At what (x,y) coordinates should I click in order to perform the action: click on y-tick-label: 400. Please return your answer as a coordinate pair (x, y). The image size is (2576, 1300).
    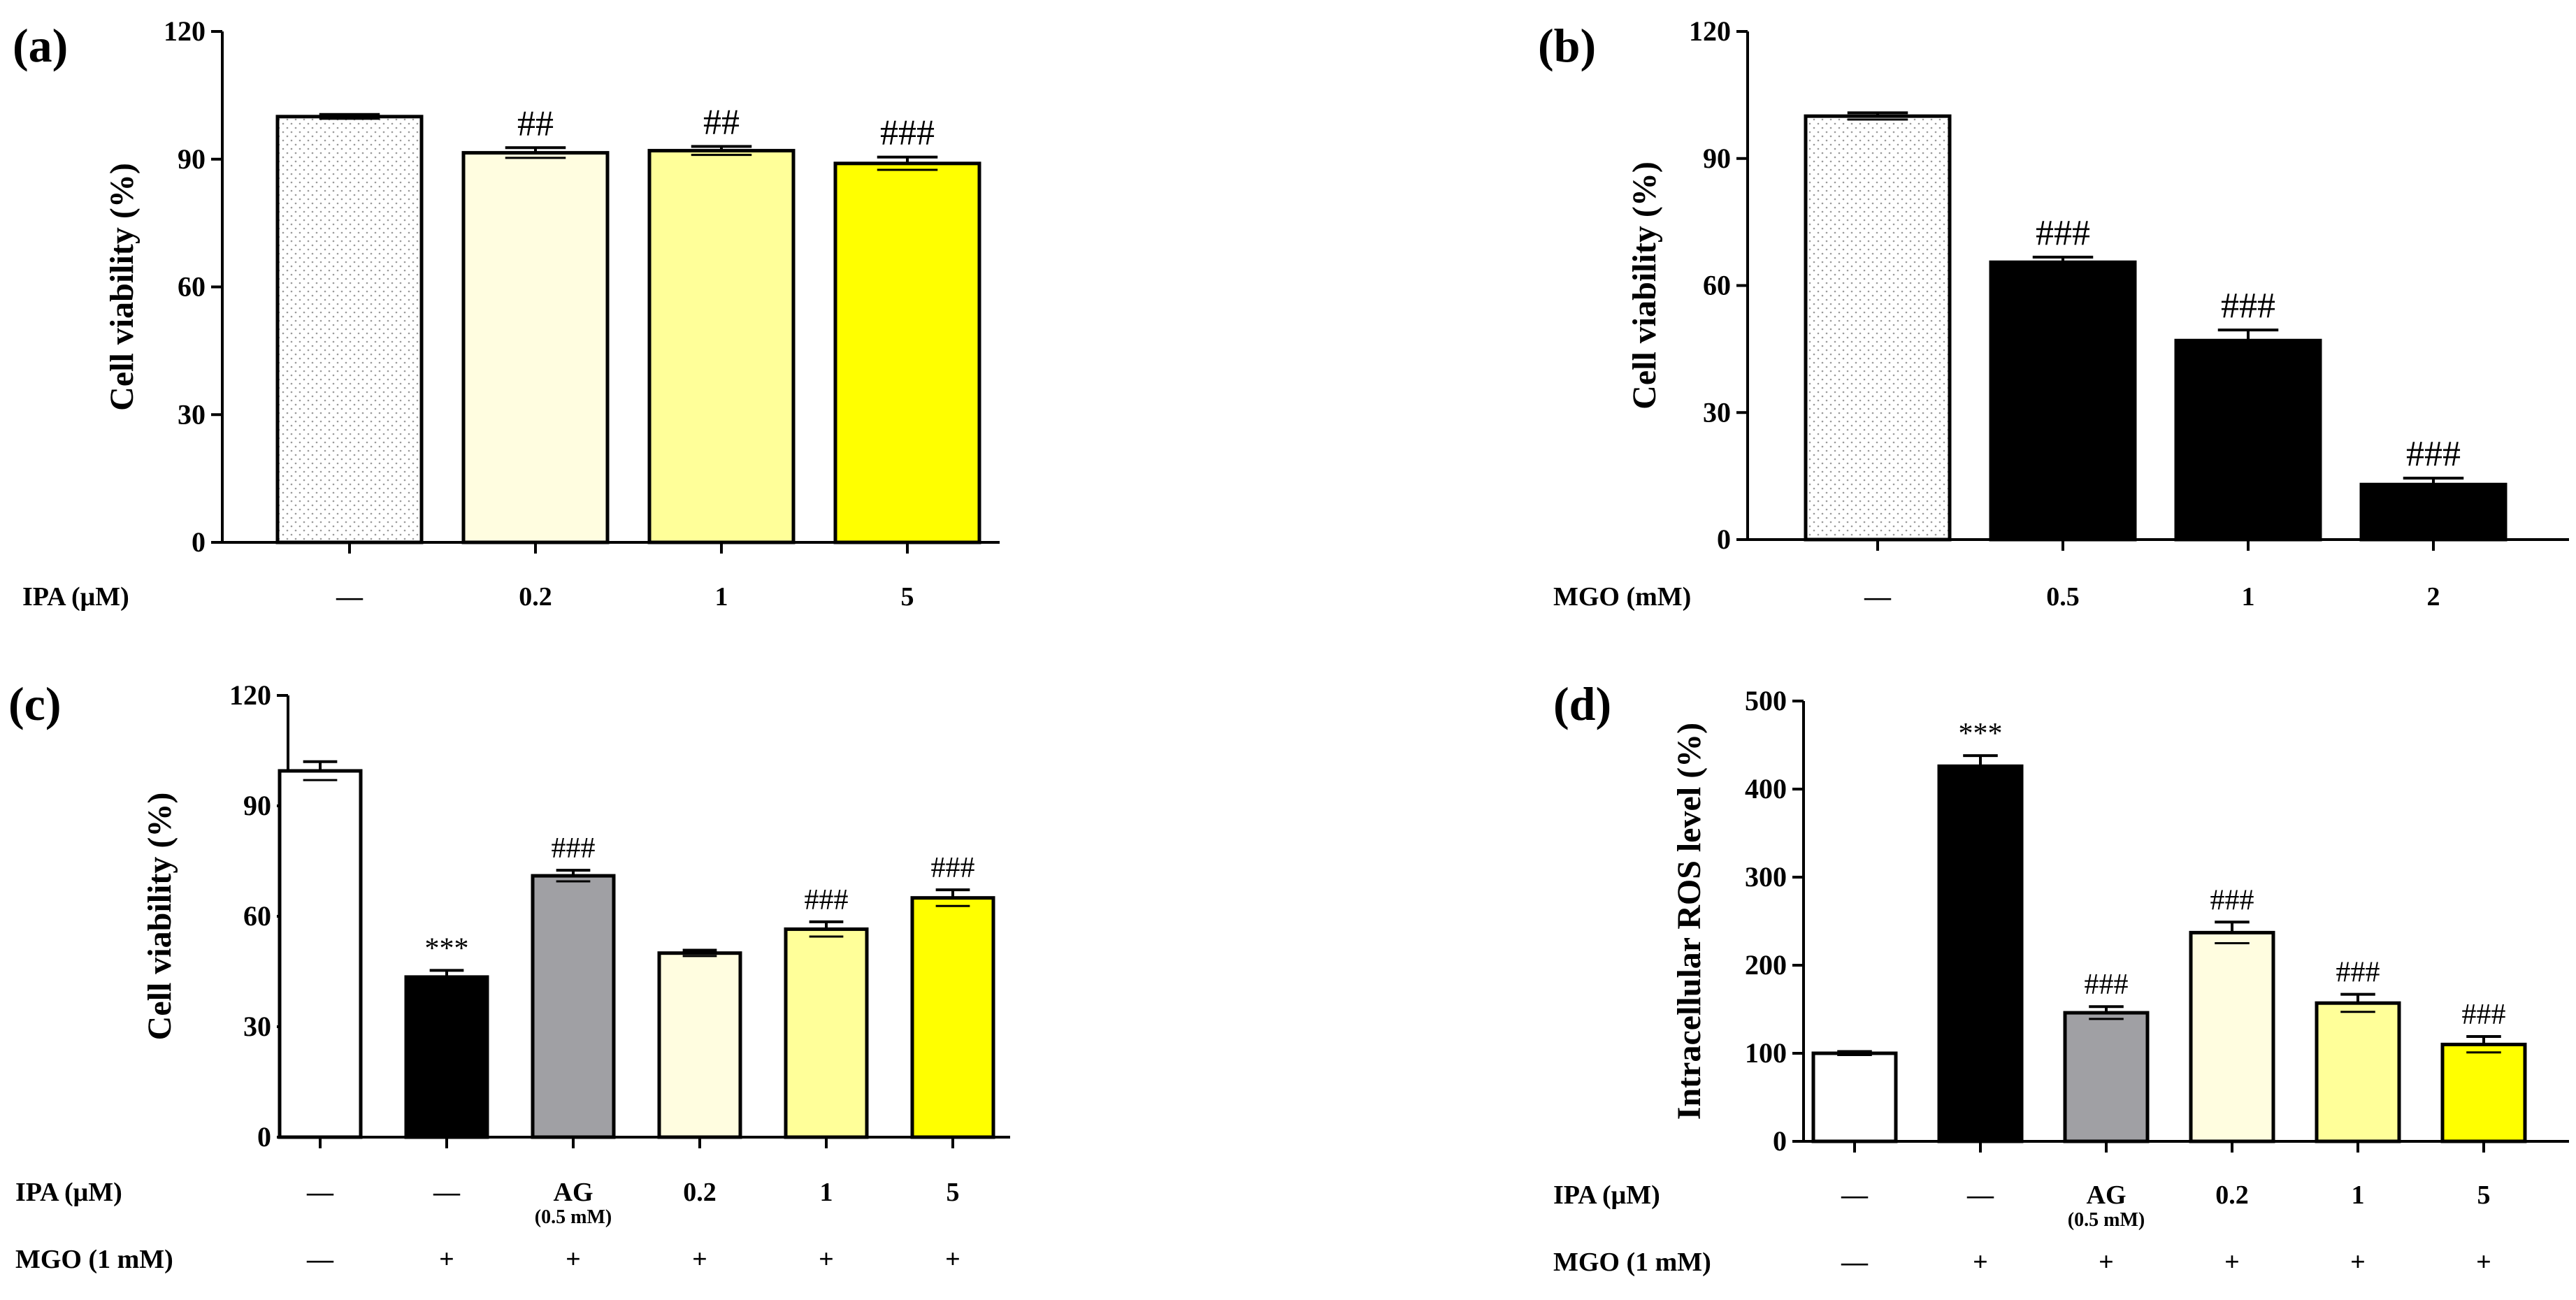
    Looking at the image, I should click on (1766, 788).